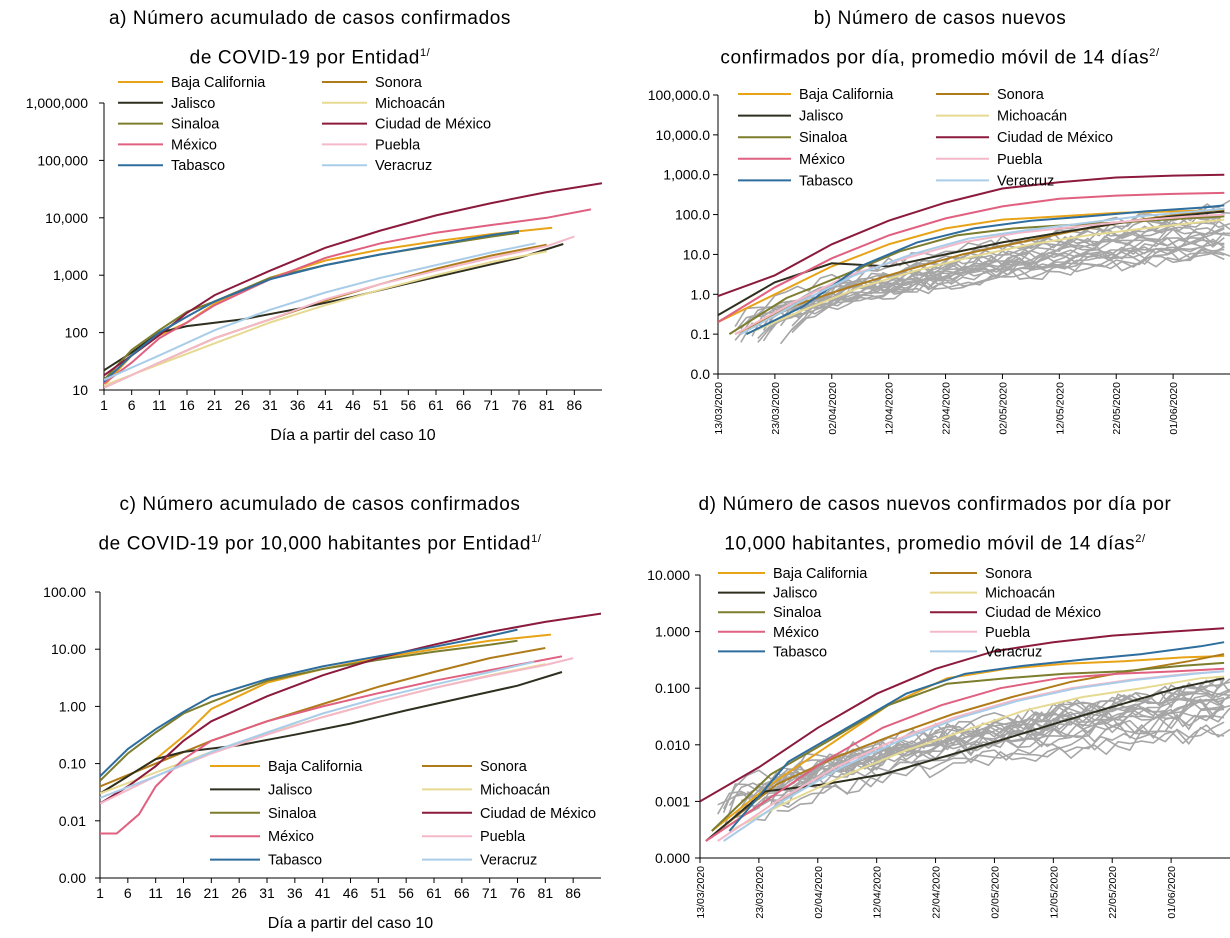 This screenshot has width=1230, height=938. Describe the element at coordinates (351, 923) in the screenshot. I see `chart-c-x-axis-label: Día a partir del caso 10` at that location.